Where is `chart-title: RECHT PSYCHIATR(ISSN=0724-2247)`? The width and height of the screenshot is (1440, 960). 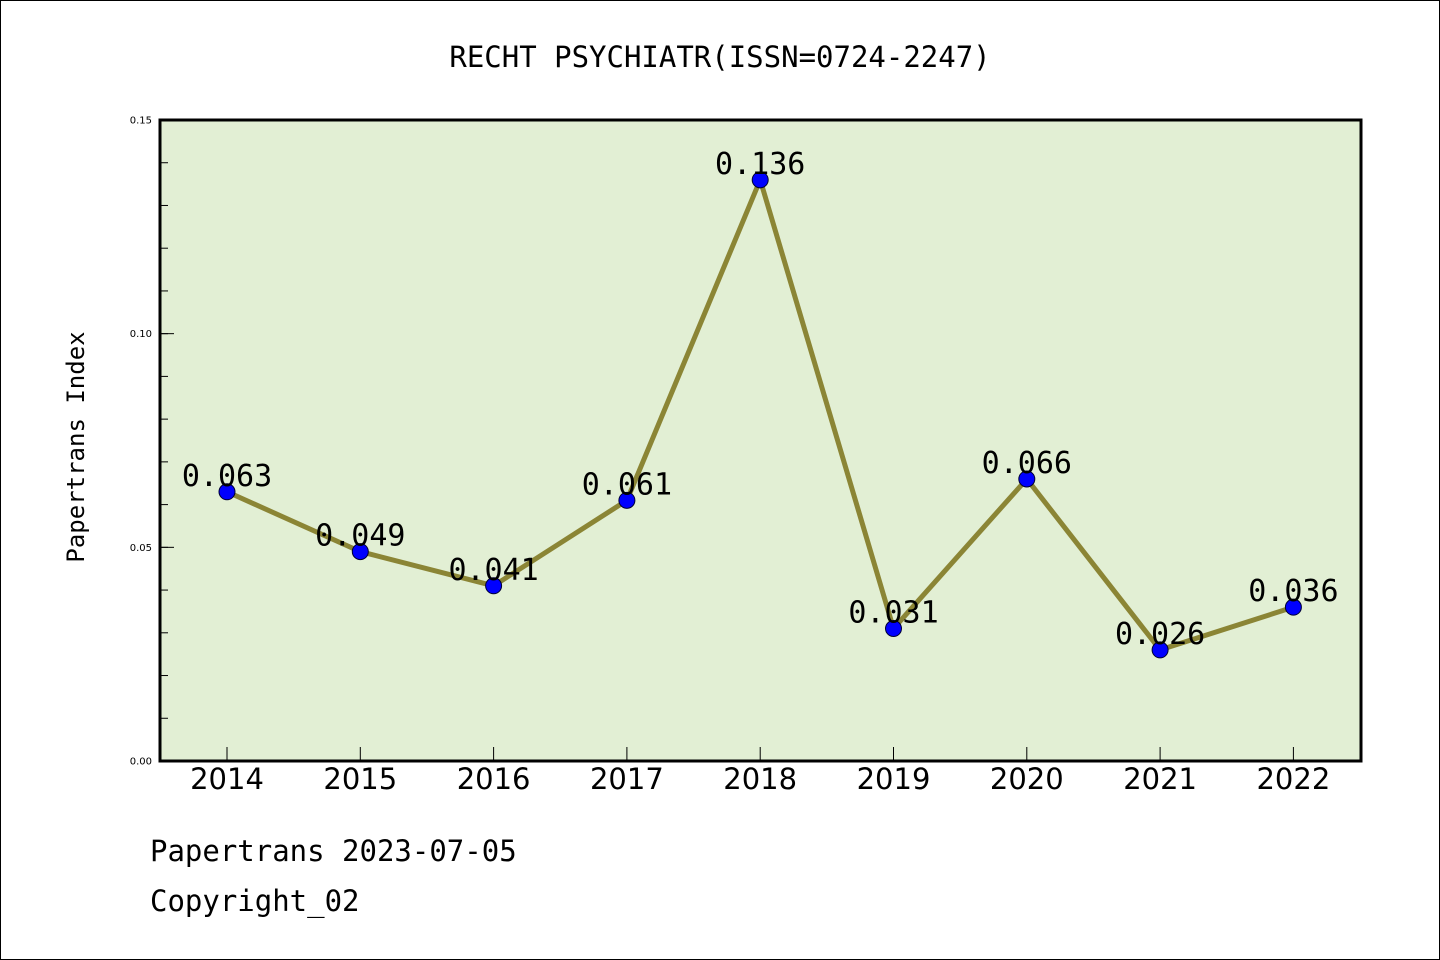 chart-title: RECHT PSYCHIATR(ISSN=0724-2247) is located at coordinates (719, 57).